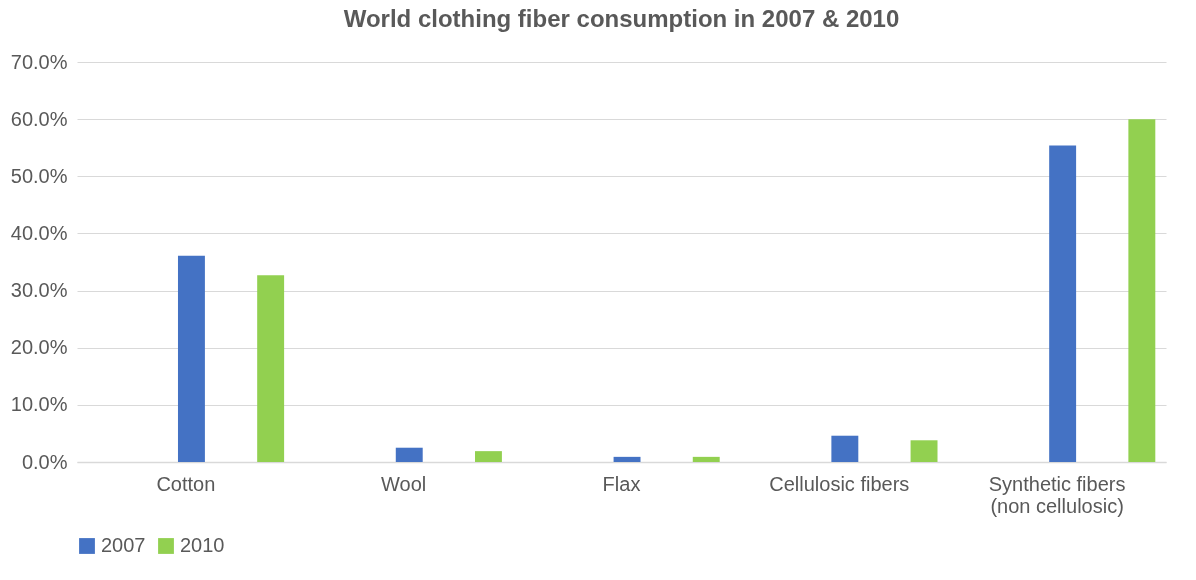  Describe the element at coordinates (123, 545) in the screenshot. I see `legend-label: 2007` at that location.